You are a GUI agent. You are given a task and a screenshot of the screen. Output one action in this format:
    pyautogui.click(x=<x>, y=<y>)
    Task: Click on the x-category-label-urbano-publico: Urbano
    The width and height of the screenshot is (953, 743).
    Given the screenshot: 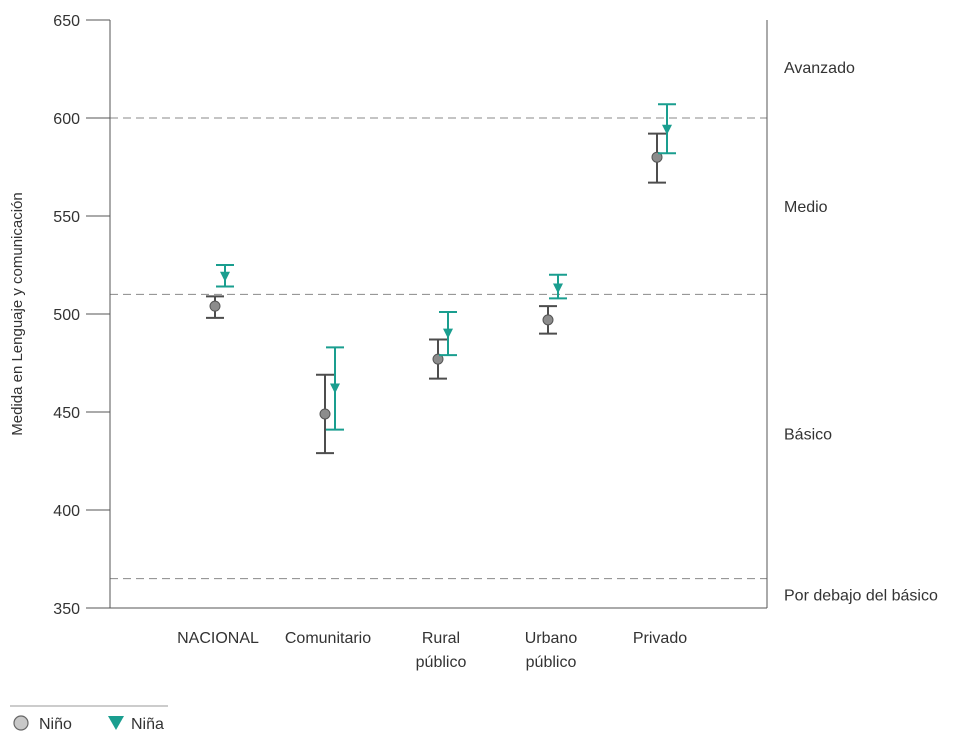 What is the action you would take?
    pyautogui.click(x=551, y=638)
    